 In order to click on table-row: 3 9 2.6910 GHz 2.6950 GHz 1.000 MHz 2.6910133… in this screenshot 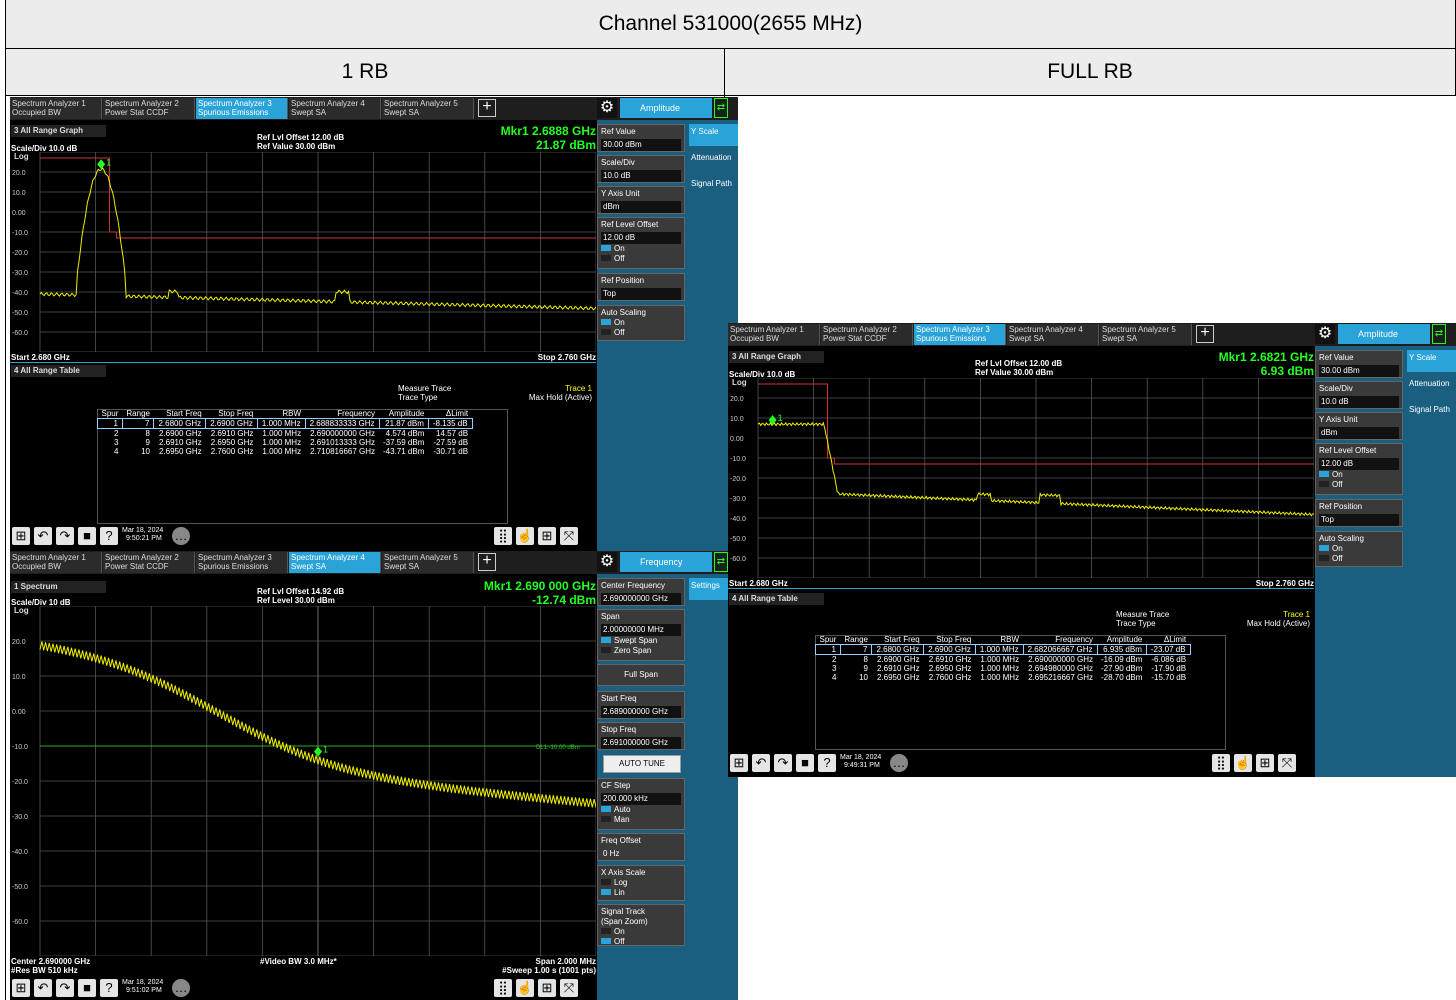, I will do `click(285, 442)`.